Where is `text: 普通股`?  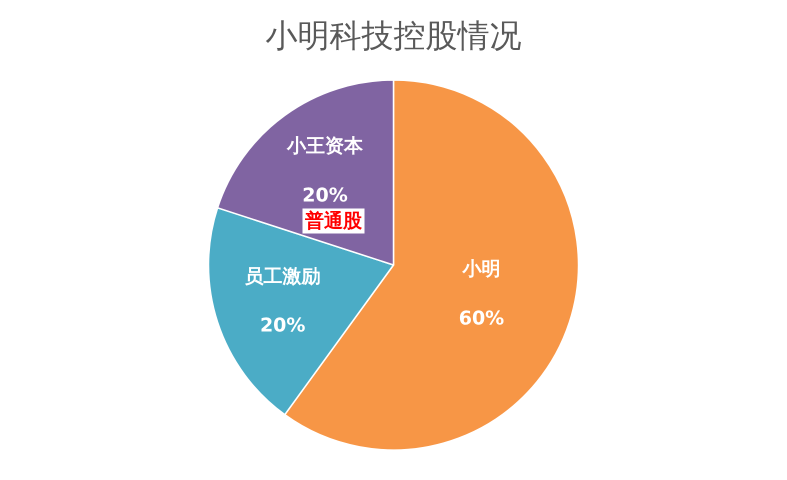
text: 普通股 is located at coordinates (333, 221).